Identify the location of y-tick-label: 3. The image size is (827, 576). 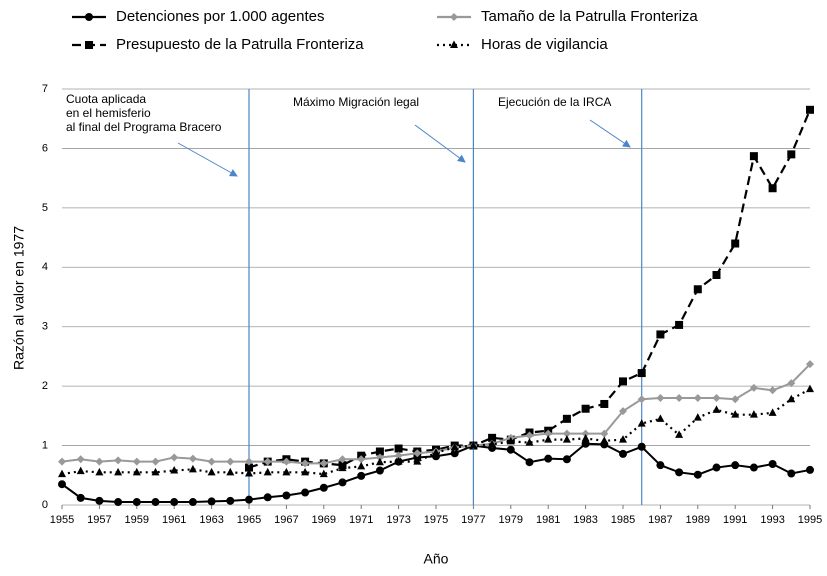
(45, 327).